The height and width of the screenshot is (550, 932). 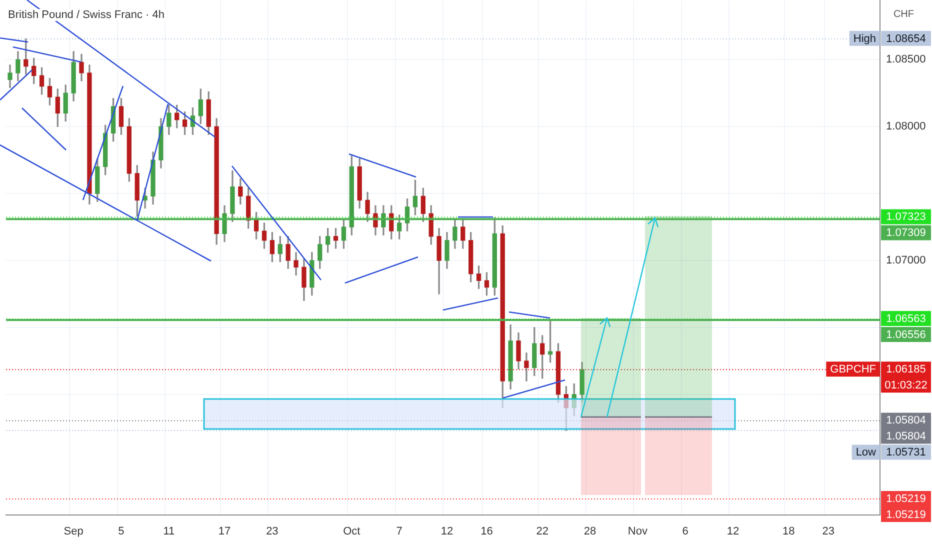 What do you see at coordinates (906, 378) in the screenshot?
I see `ref-line-label: 1.06185 01:03:22` at bounding box center [906, 378].